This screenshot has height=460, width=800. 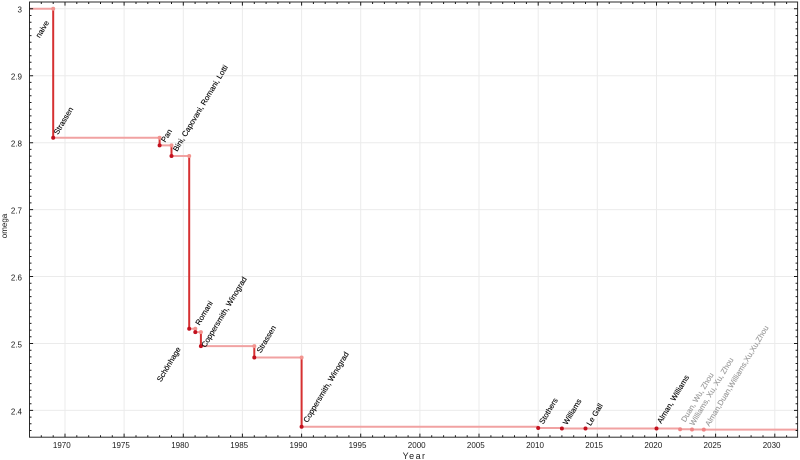 What do you see at coordinates (772, 445) in the screenshot?
I see `svg-text: 2030` at bounding box center [772, 445].